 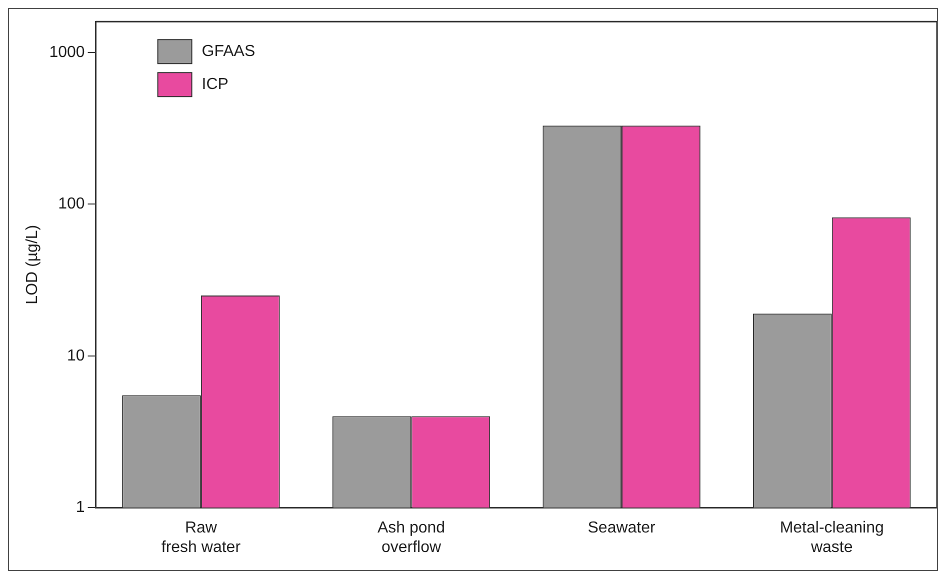 What do you see at coordinates (67, 52) in the screenshot?
I see `y-tick-label: 1000` at bounding box center [67, 52].